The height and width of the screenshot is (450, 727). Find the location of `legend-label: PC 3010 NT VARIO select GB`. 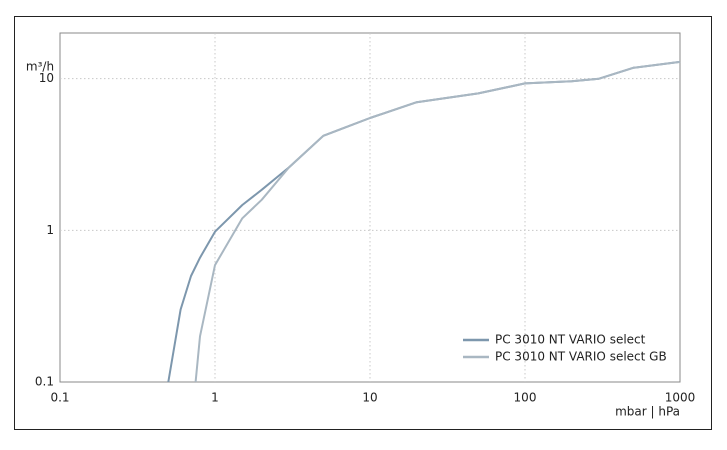

legend-label: PC 3010 NT VARIO select GB is located at coordinates (581, 357).